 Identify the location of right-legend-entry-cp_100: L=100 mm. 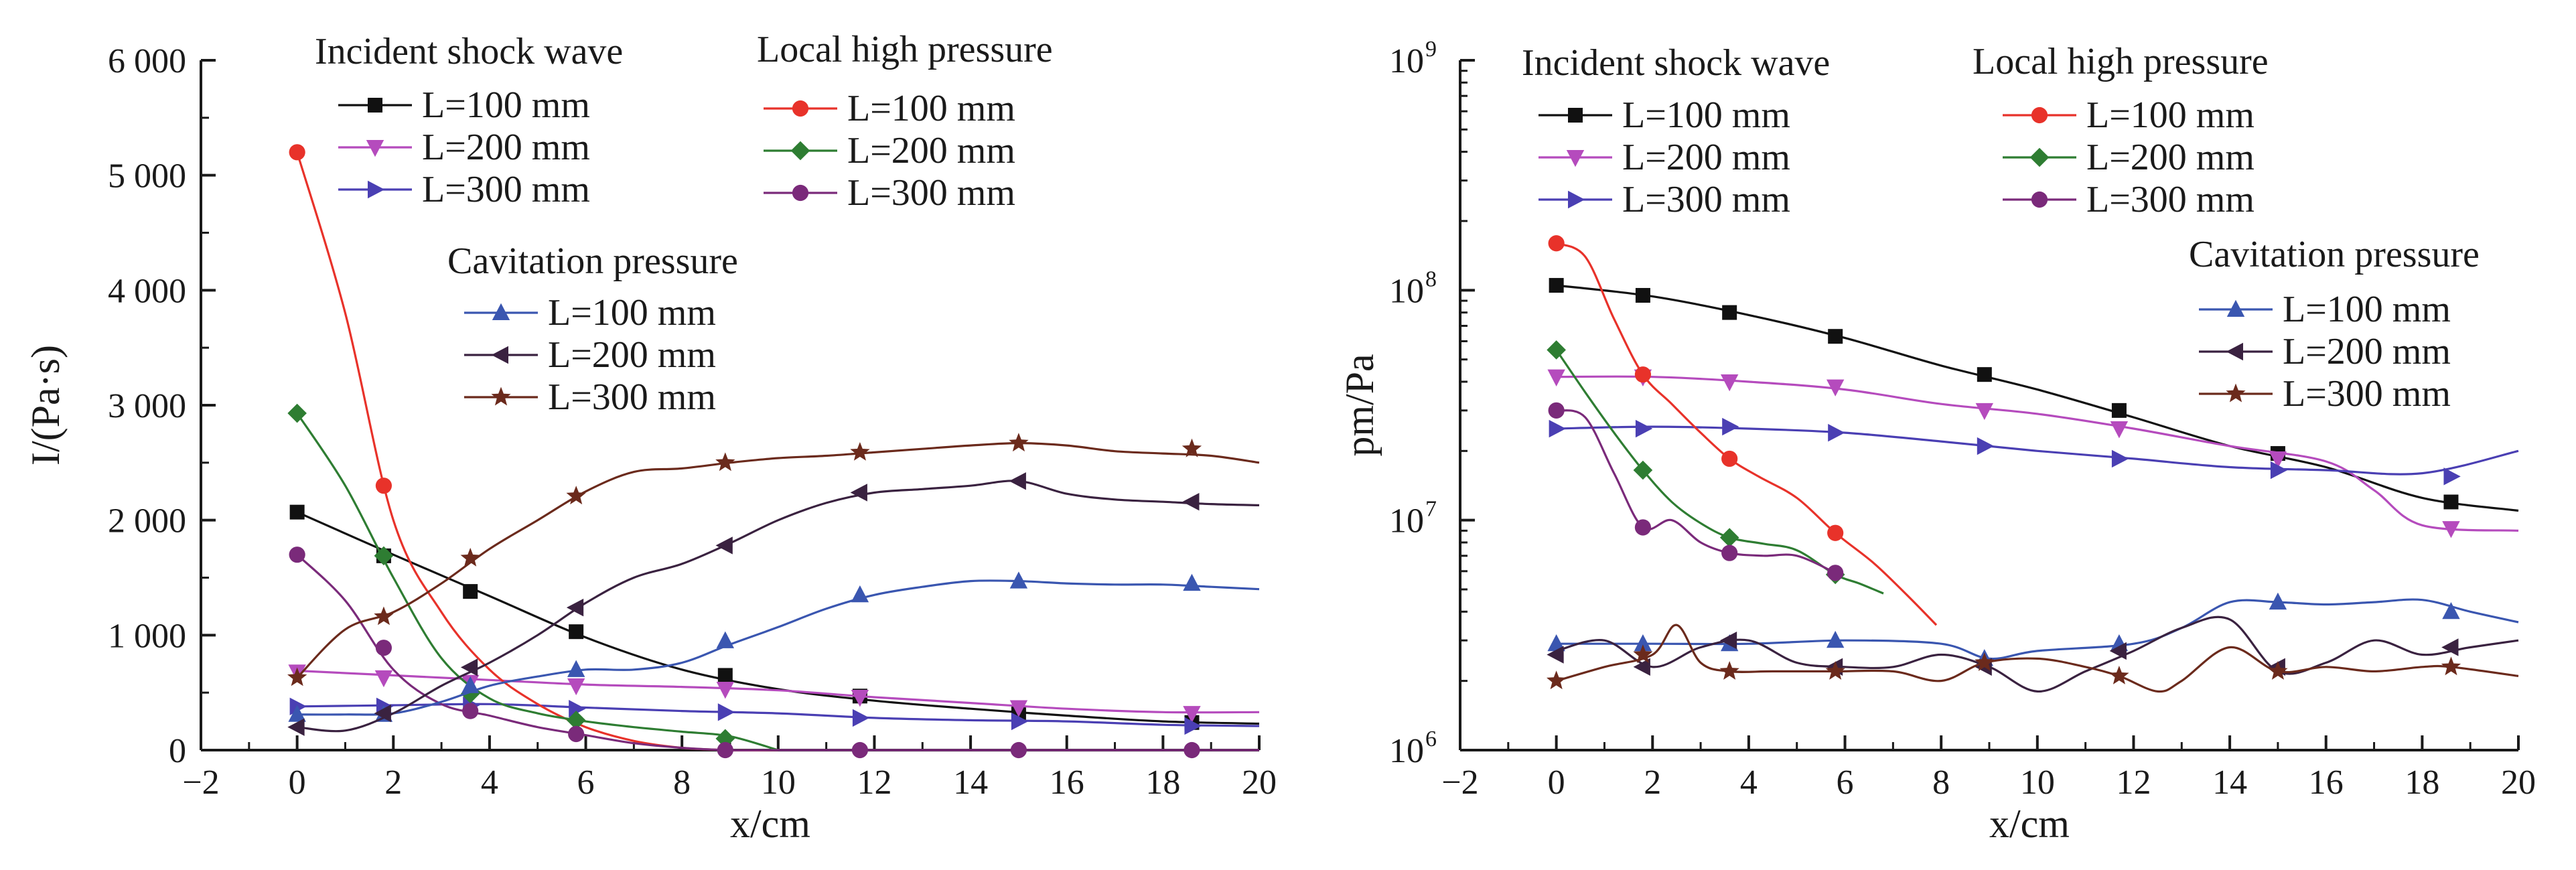
(2325, 309).